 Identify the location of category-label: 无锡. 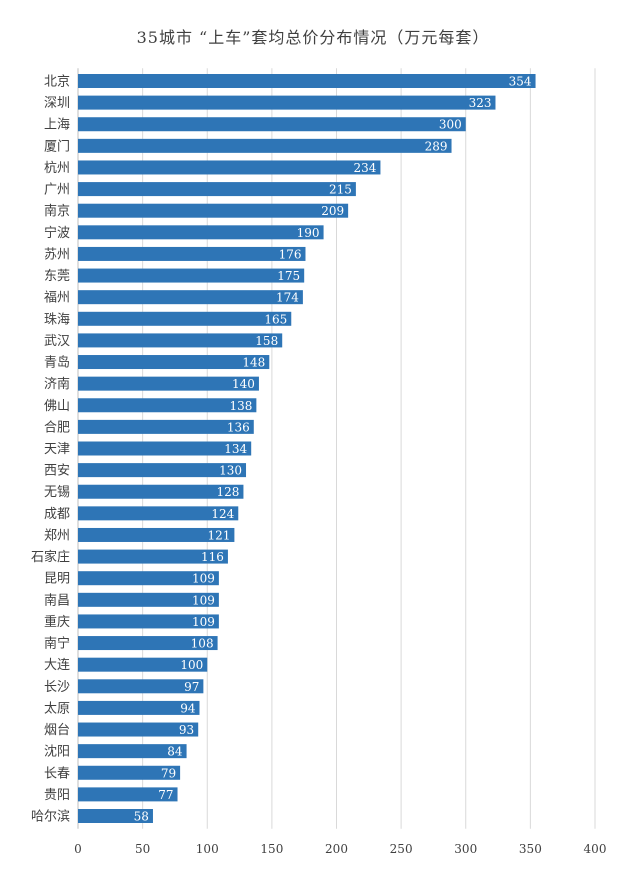
(57, 492).